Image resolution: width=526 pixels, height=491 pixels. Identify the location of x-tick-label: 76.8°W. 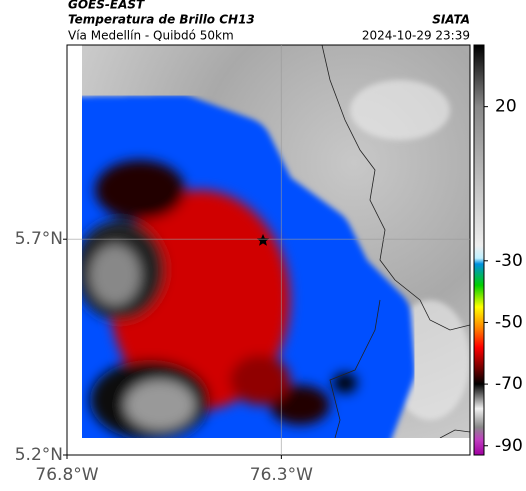
(66, 475).